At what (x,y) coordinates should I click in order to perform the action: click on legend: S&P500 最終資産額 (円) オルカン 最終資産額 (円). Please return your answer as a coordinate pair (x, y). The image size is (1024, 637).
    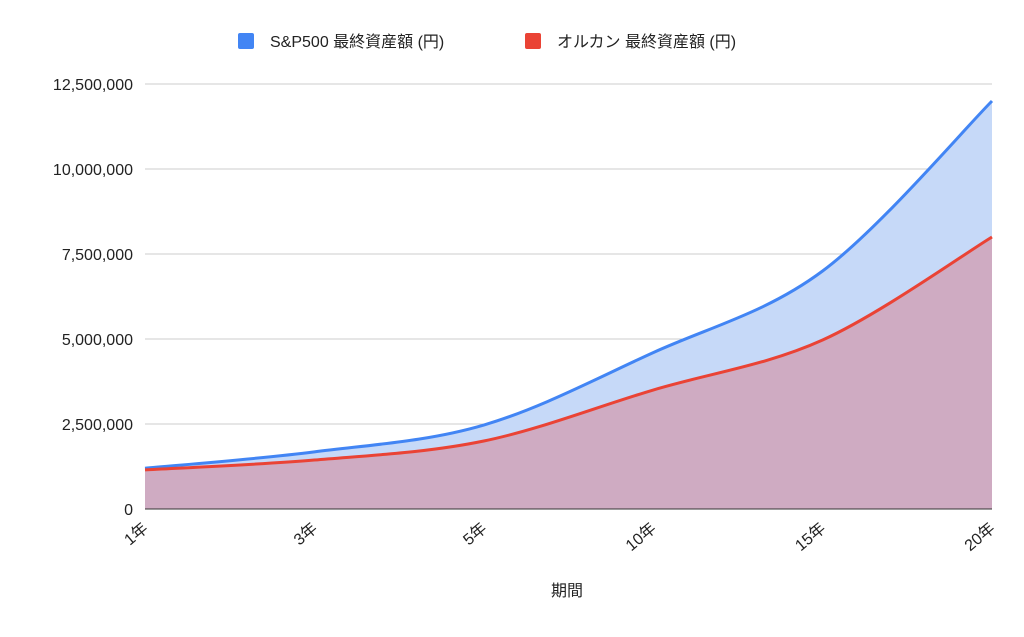
    Looking at the image, I should click on (487, 42).